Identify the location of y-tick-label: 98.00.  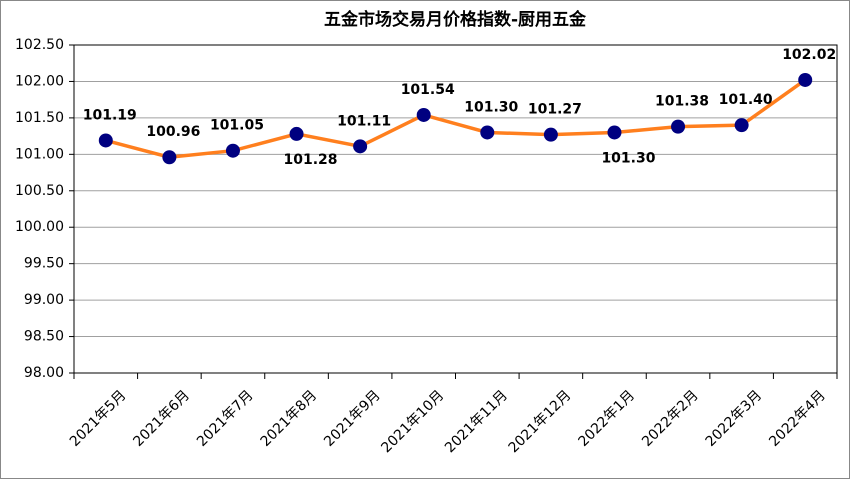
(44, 373).